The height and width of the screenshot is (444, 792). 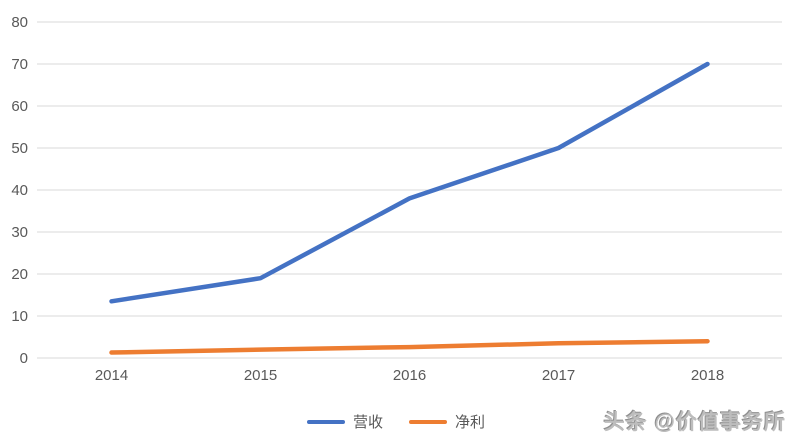 What do you see at coordinates (396, 422) in the screenshot?
I see `legend: 营收 净利` at bounding box center [396, 422].